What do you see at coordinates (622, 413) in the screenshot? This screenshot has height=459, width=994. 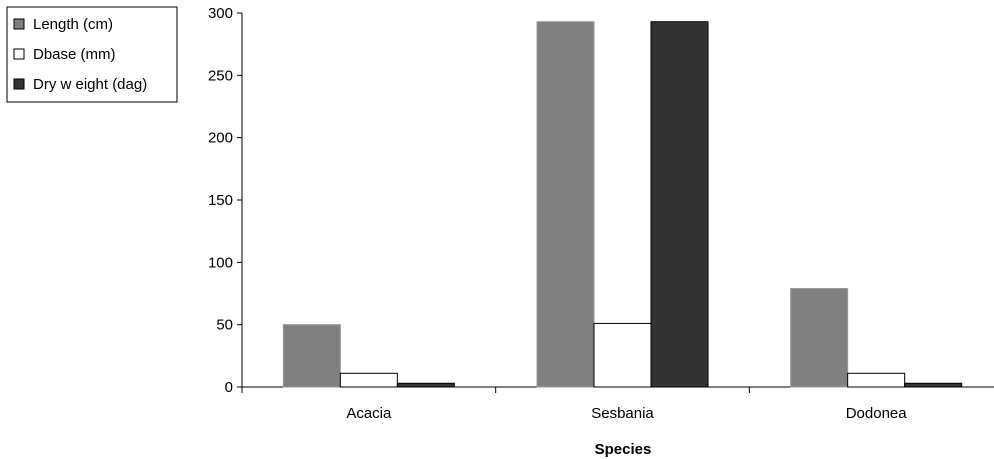 I see `x-tick-label: Sesbania` at bounding box center [622, 413].